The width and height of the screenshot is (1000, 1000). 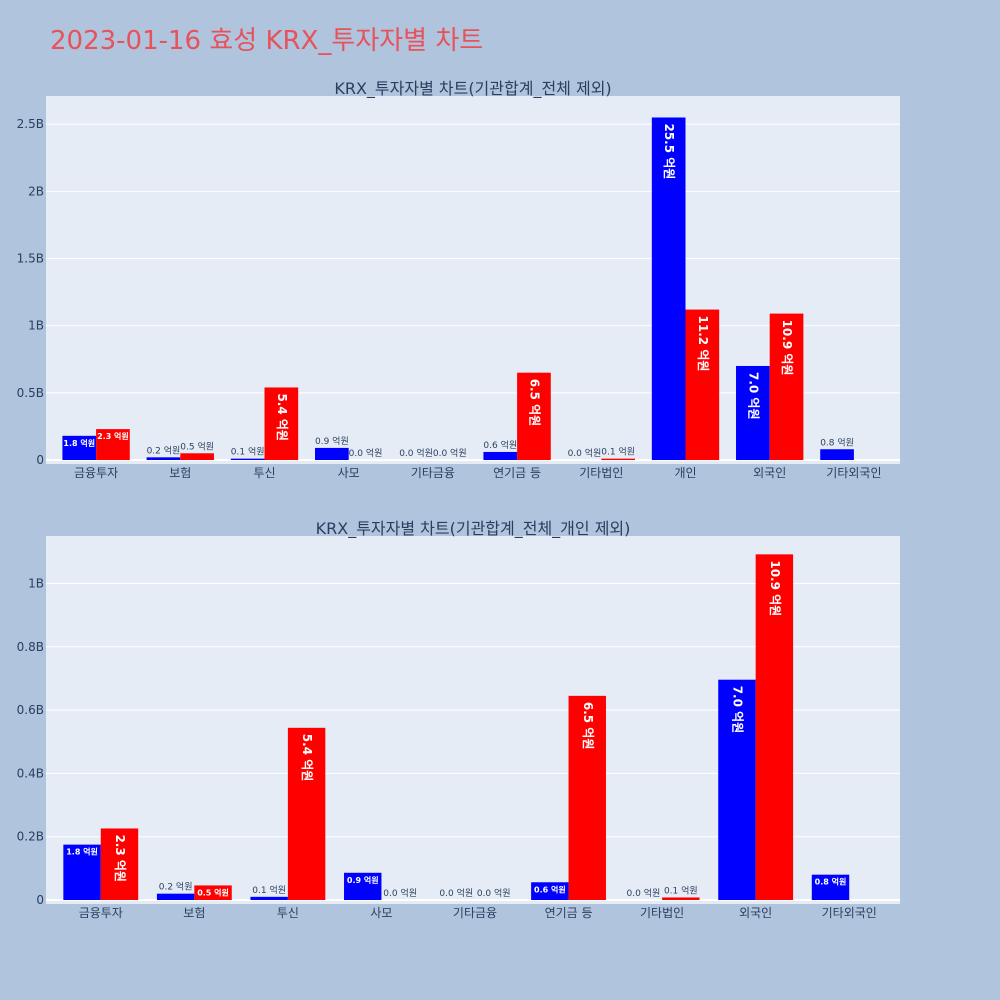 What do you see at coordinates (30, 837) in the screenshot?
I see `y-tick-label: 0.2B` at bounding box center [30, 837].